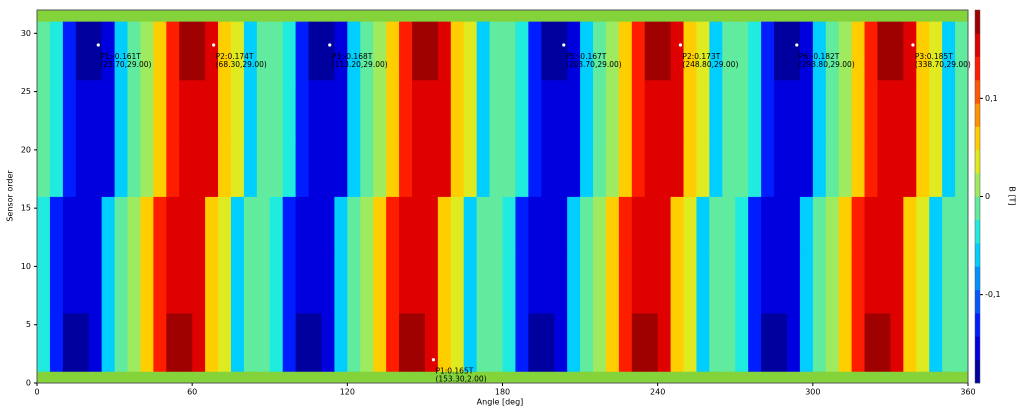 The width and height of the screenshot is (1023, 416). What do you see at coordinates (967, 392) in the screenshot?
I see `x-tick-label: 360` at bounding box center [967, 392].